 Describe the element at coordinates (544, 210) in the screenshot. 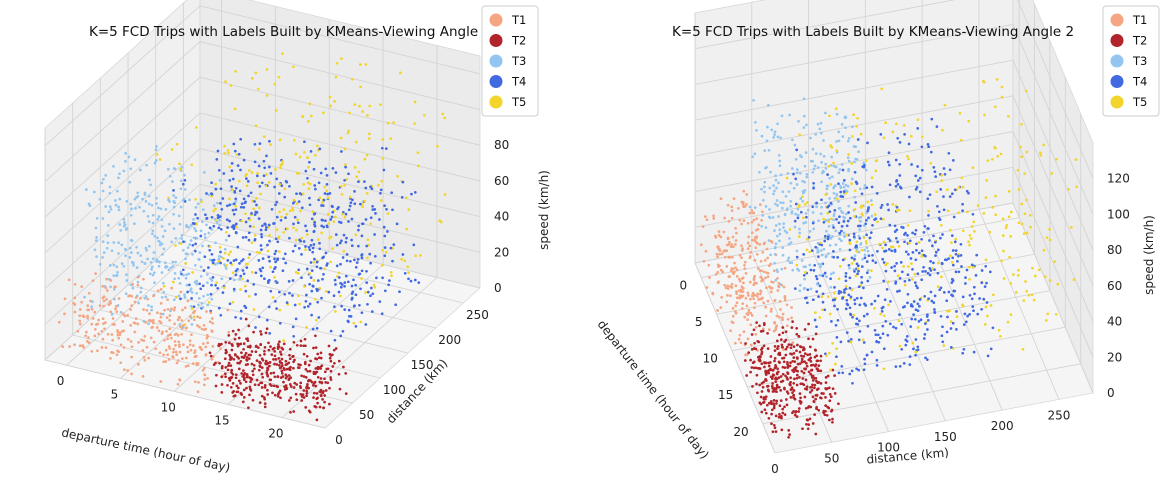

I see `z-axis-label: speed (km/h)` at that location.